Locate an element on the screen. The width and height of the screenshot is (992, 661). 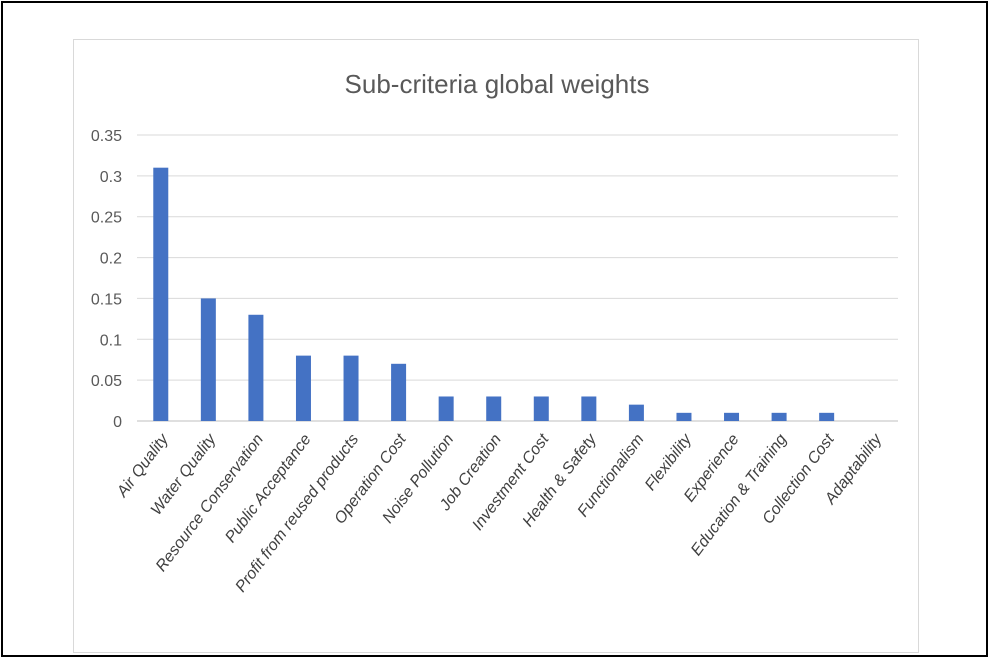
x-category-label: Flexibility is located at coordinates (669, 462).